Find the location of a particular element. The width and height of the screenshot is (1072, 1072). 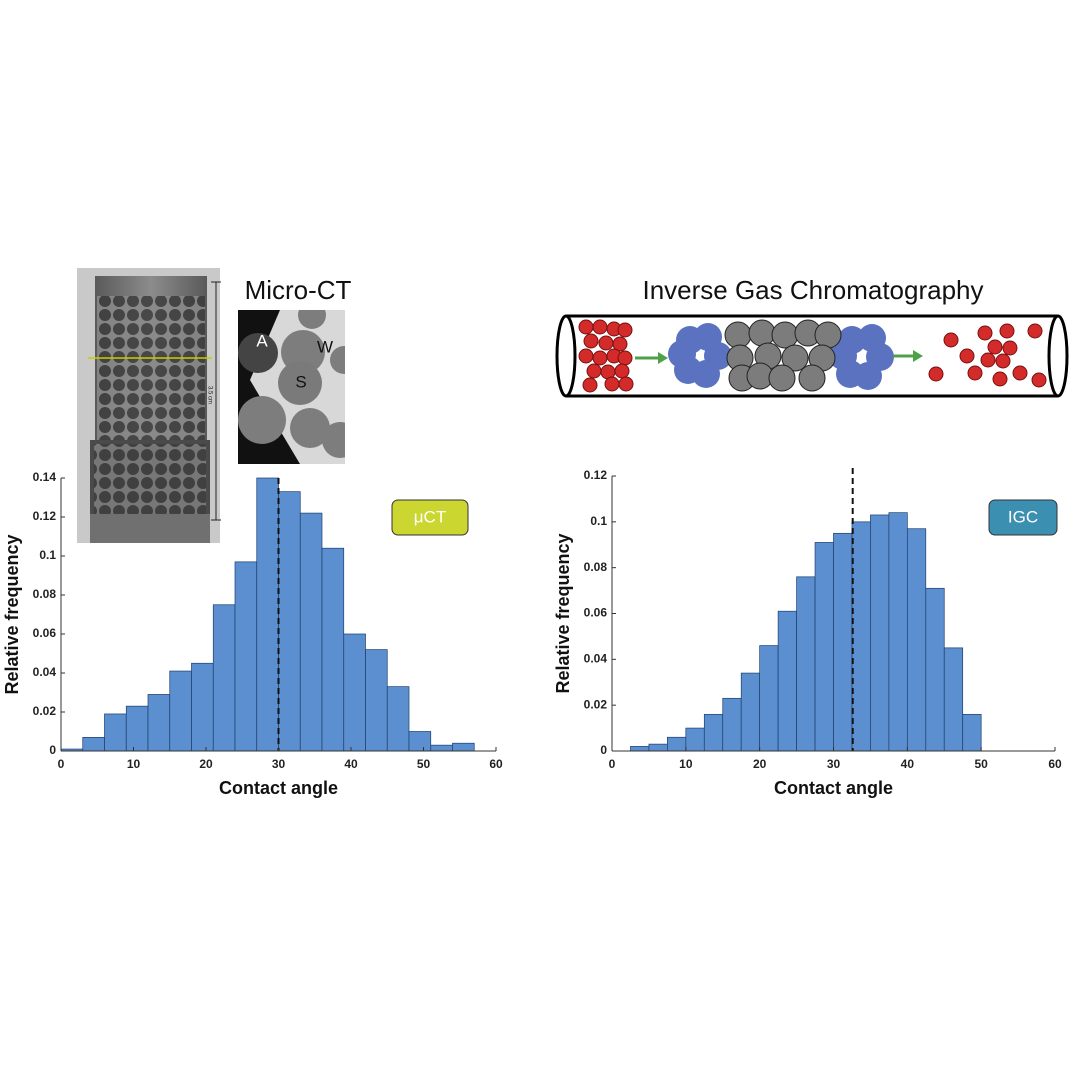

legend-label: μCT is located at coordinates (430, 516).